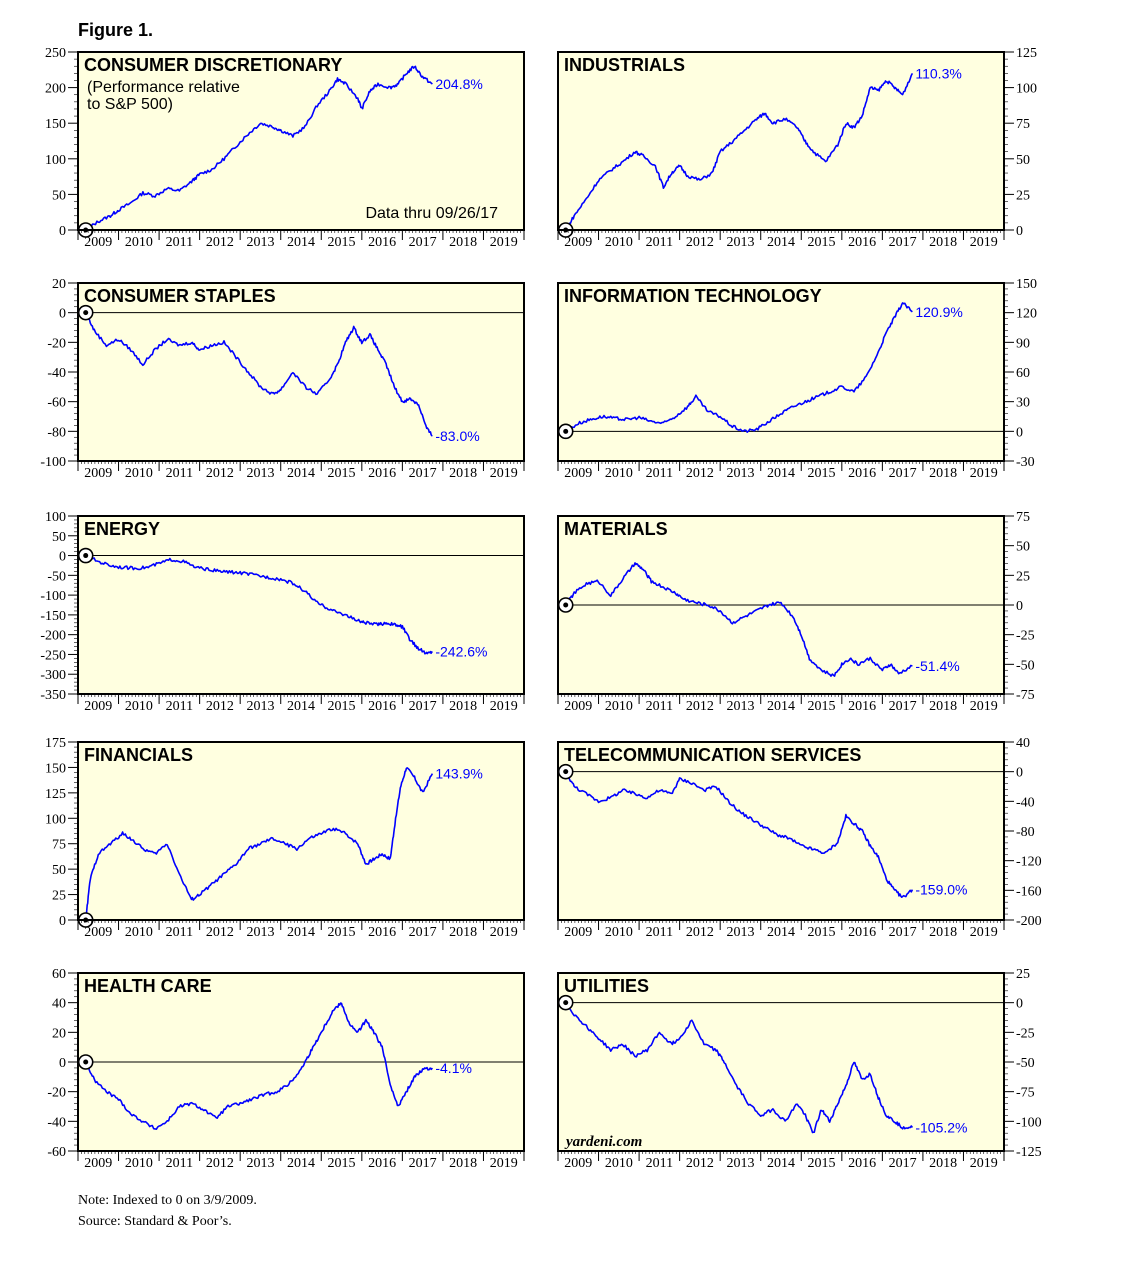 The width and height of the screenshot is (1138, 1287). What do you see at coordinates (1023, 743) in the screenshot?
I see `y-tick-label: 40` at bounding box center [1023, 743].